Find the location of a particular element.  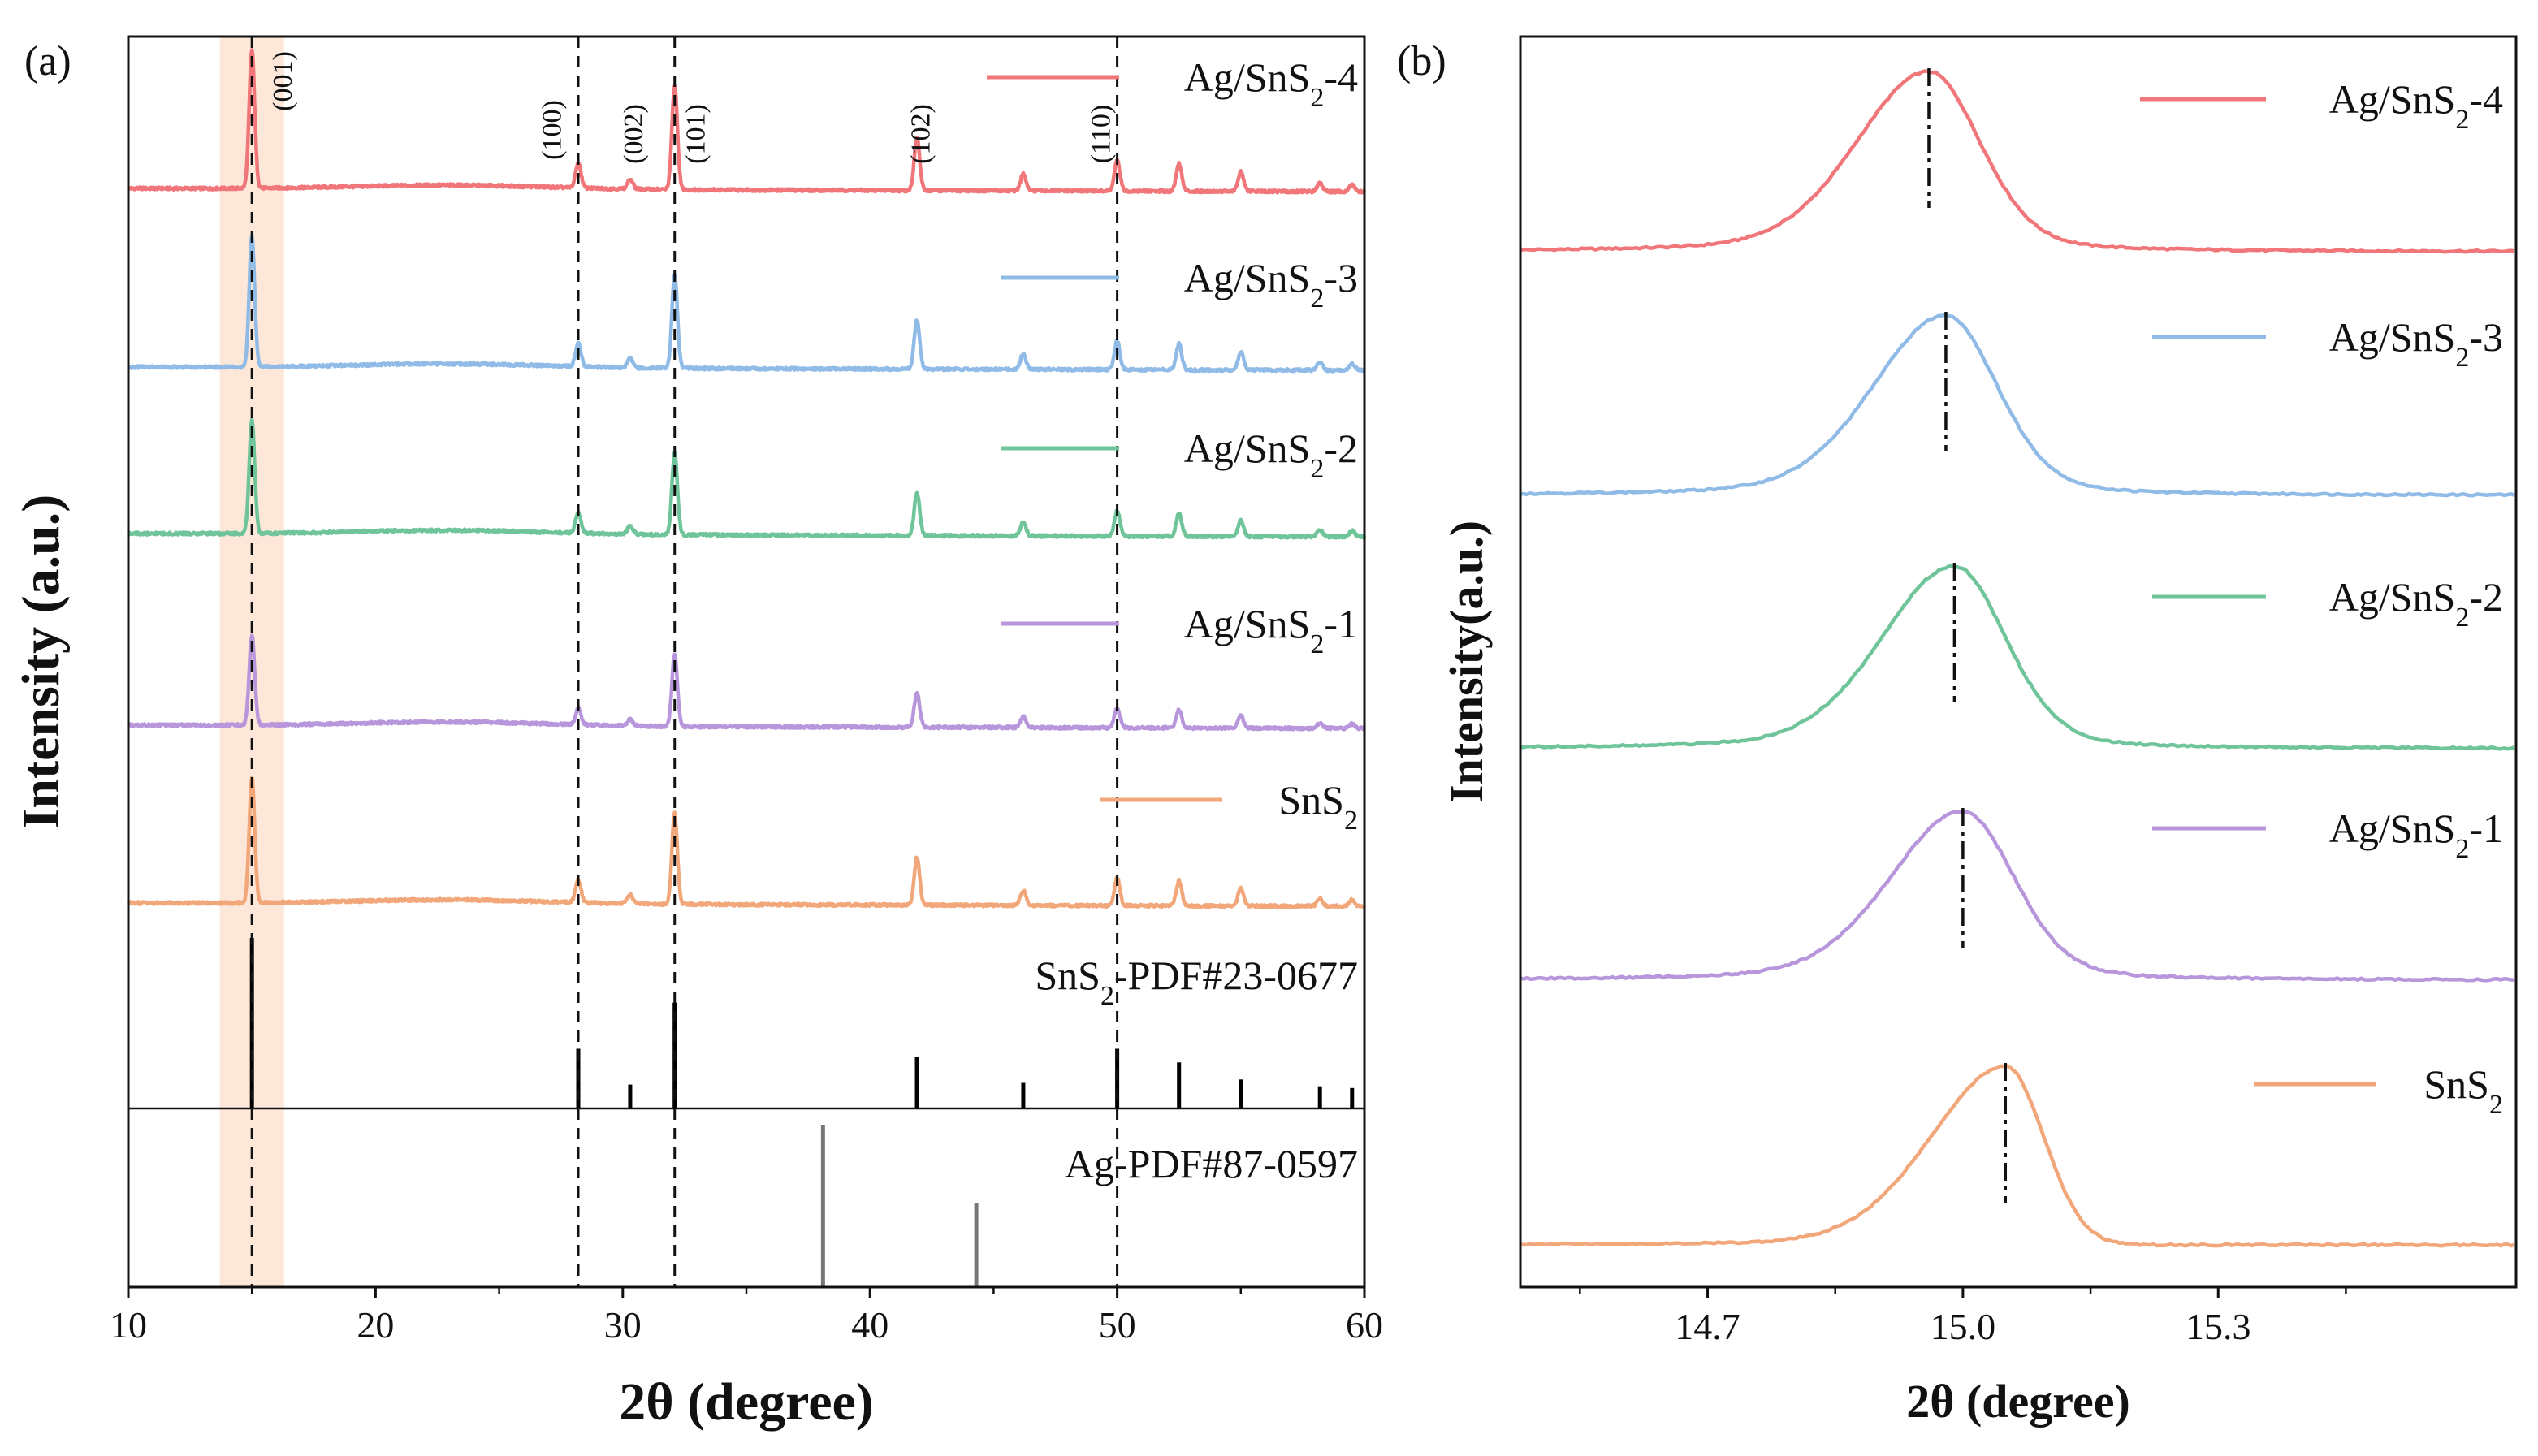

panel-a-x-axis-label: 2θ (degree) is located at coordinates (746, 1402).